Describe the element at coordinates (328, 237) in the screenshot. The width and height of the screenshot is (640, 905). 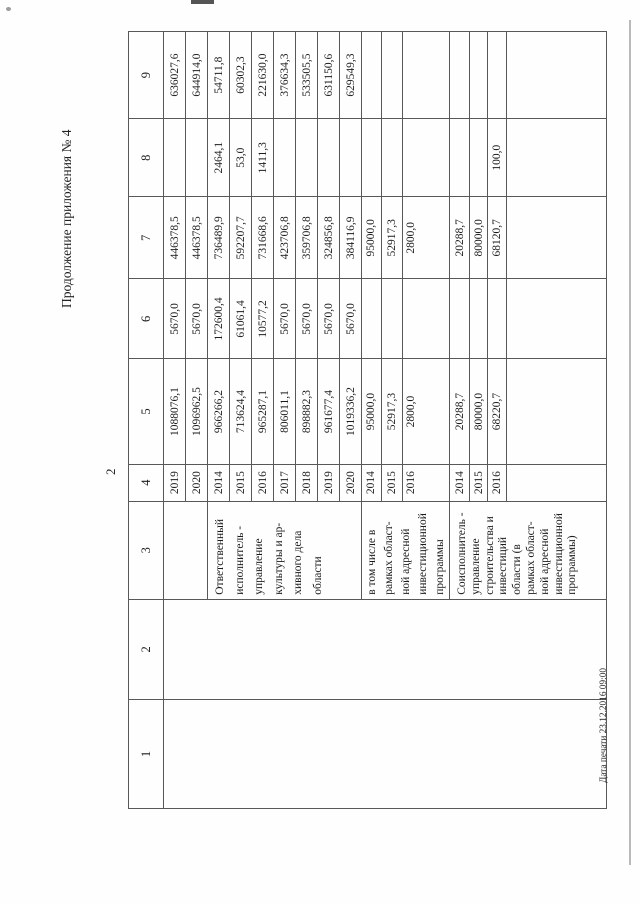
I see `value-cell: 324856,8` at that location.